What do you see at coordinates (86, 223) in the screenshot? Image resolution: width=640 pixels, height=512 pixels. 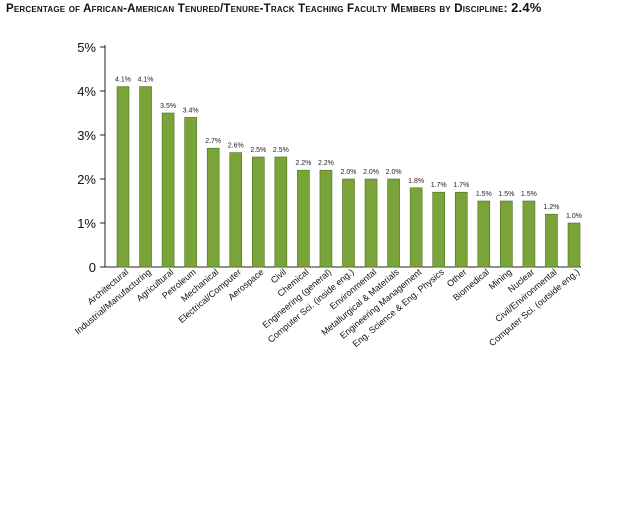 I see `y-tick-label: 1%` at bounding box center [86, 223].